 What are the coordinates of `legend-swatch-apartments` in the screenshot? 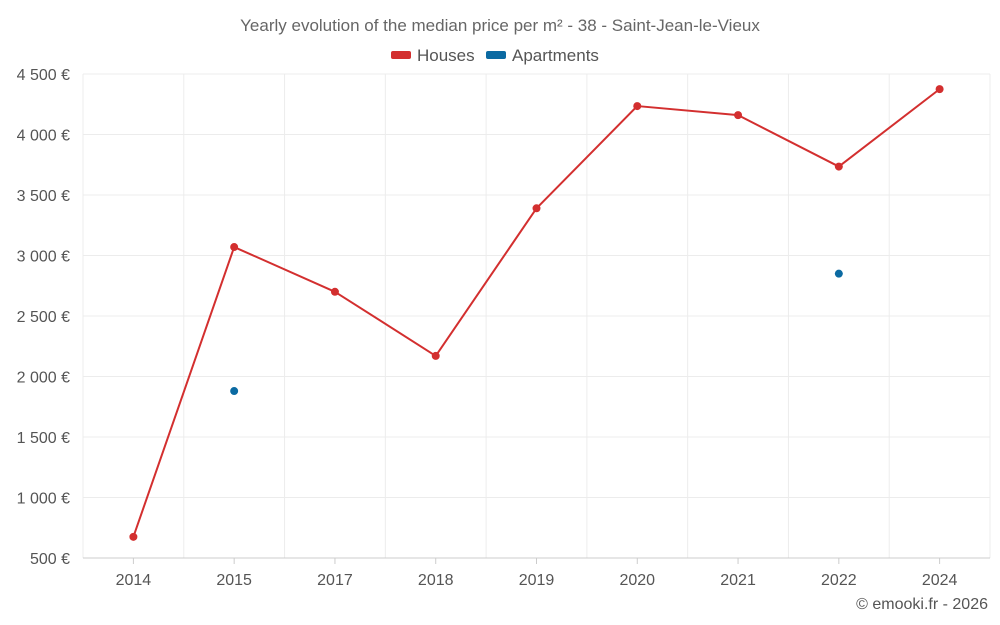 It's located at (496, 55).